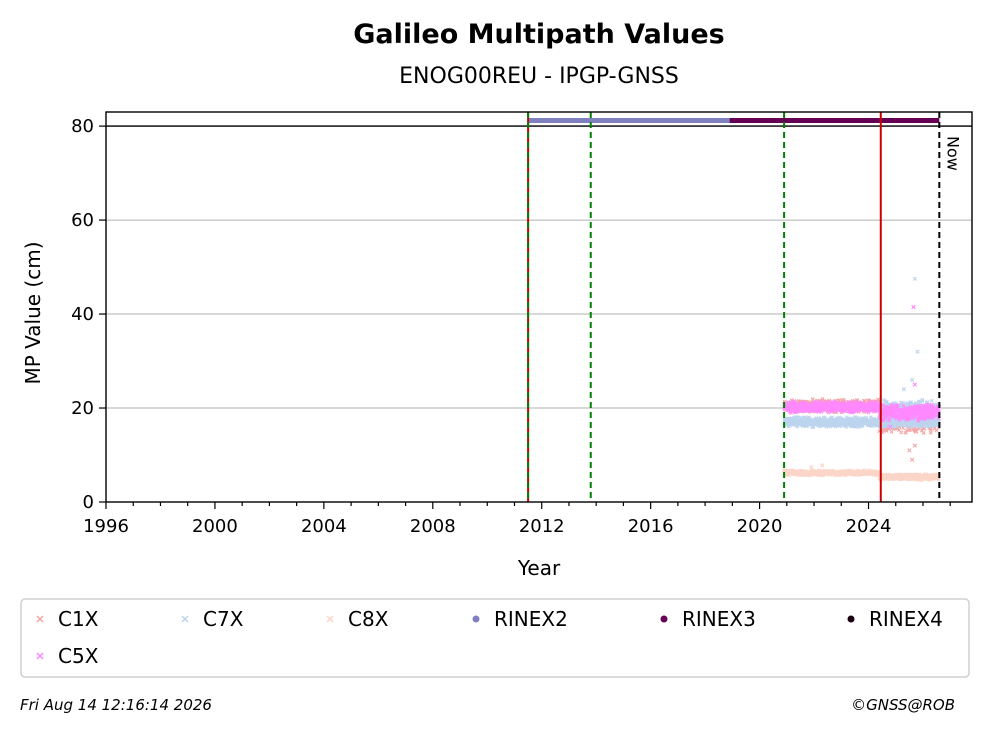 The image size is (993, 734). I want to click on chart-subtitle: ENOG00REU - IPGP-GNSS, so click(539, 76).